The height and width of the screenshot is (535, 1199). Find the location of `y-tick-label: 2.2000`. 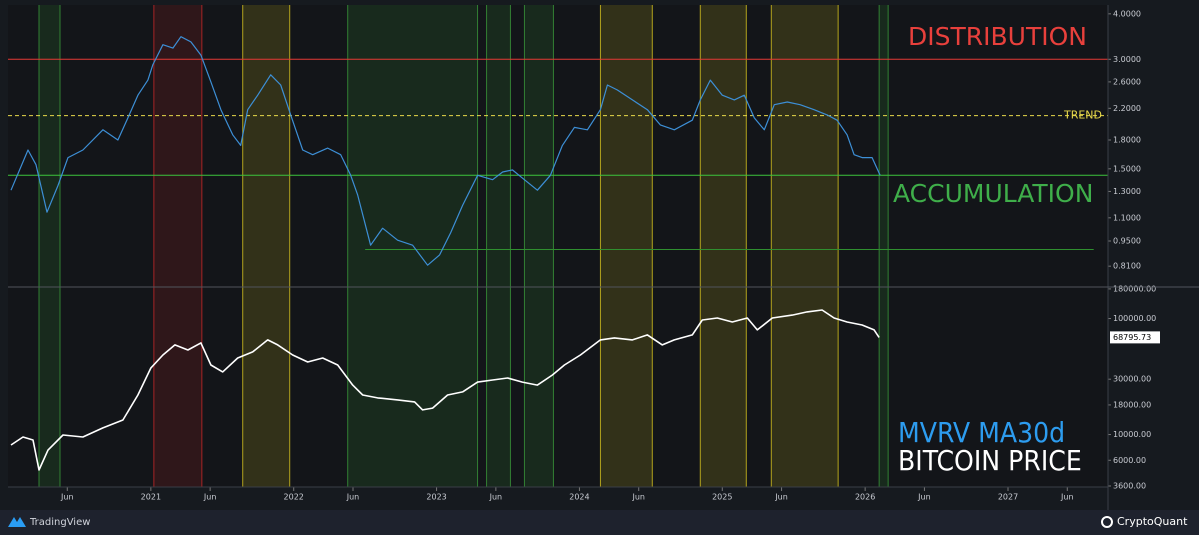

y-tick-label: 2.2000 is located at coordinates (1127, 108).